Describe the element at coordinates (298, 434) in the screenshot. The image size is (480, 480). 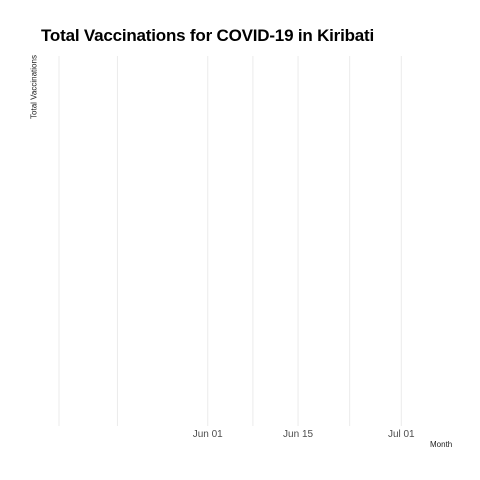
I see `x-tick-label: Jun 15` at that location.